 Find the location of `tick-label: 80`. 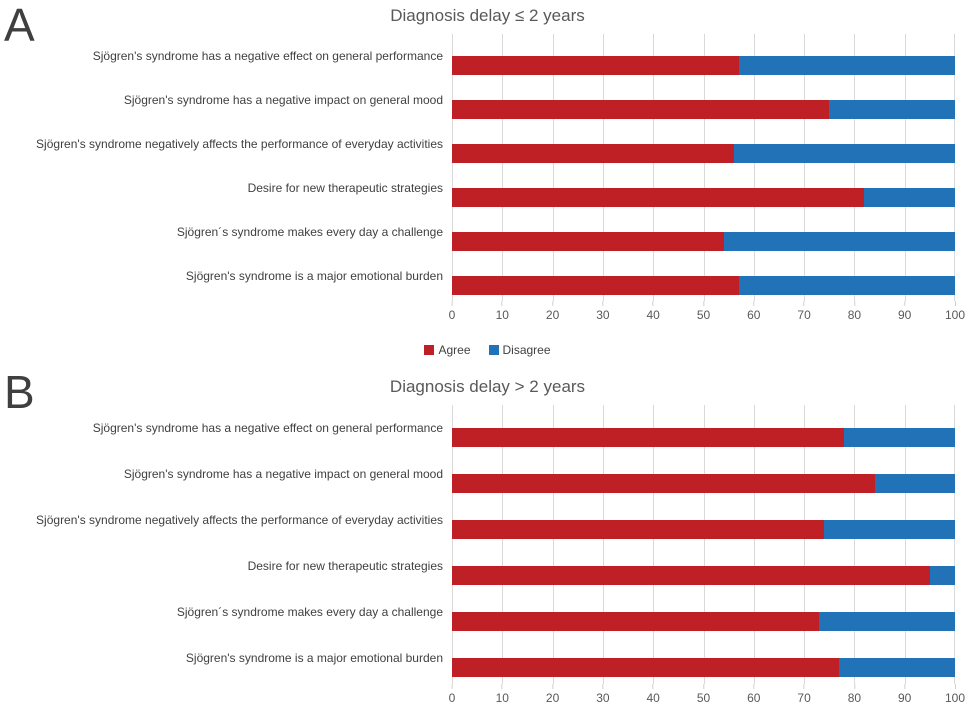

tick-label: 80 is located at coordinates (854, 698).